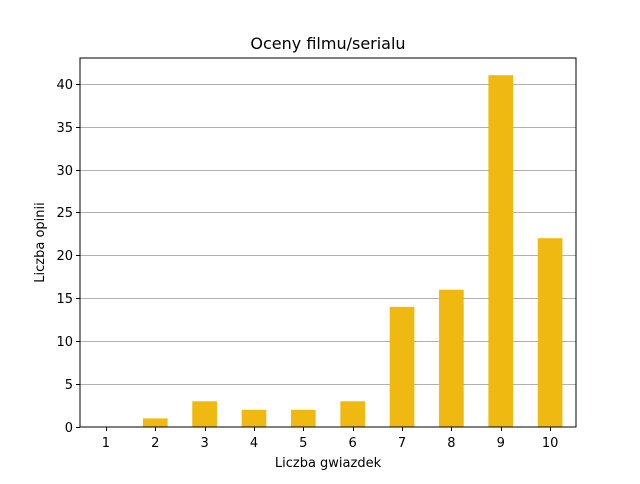  What do you see at coordinates (204, 443) in the screenshot?
I see `x-tick-label: 3` at bounding box center [204, 443].